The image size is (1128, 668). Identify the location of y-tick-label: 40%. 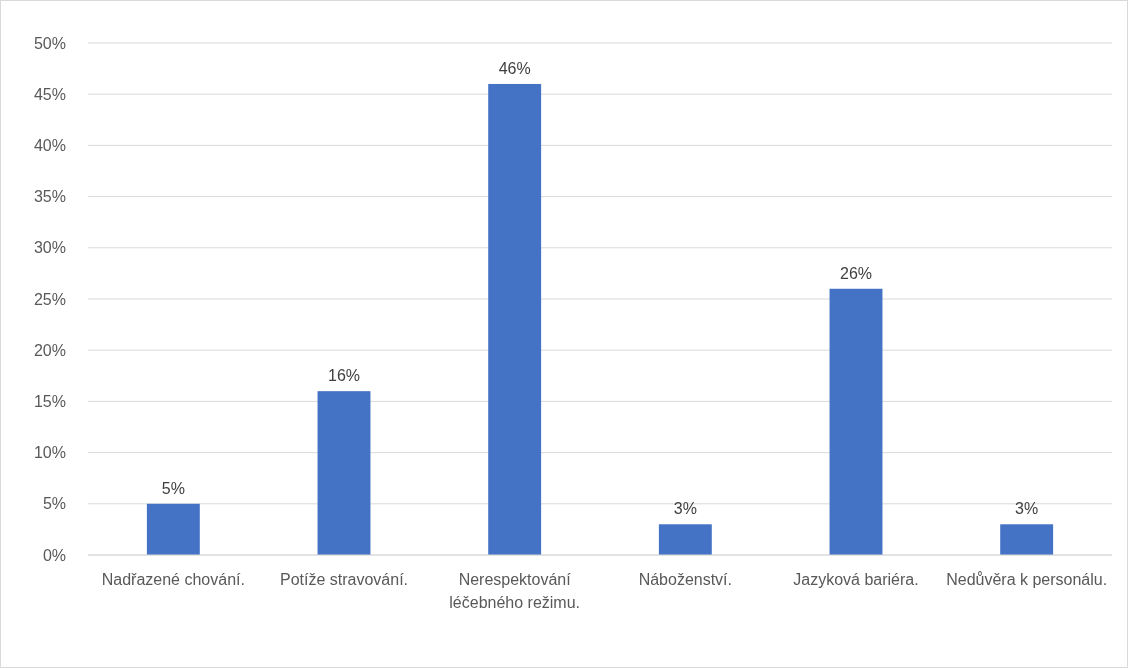
(49, 145).